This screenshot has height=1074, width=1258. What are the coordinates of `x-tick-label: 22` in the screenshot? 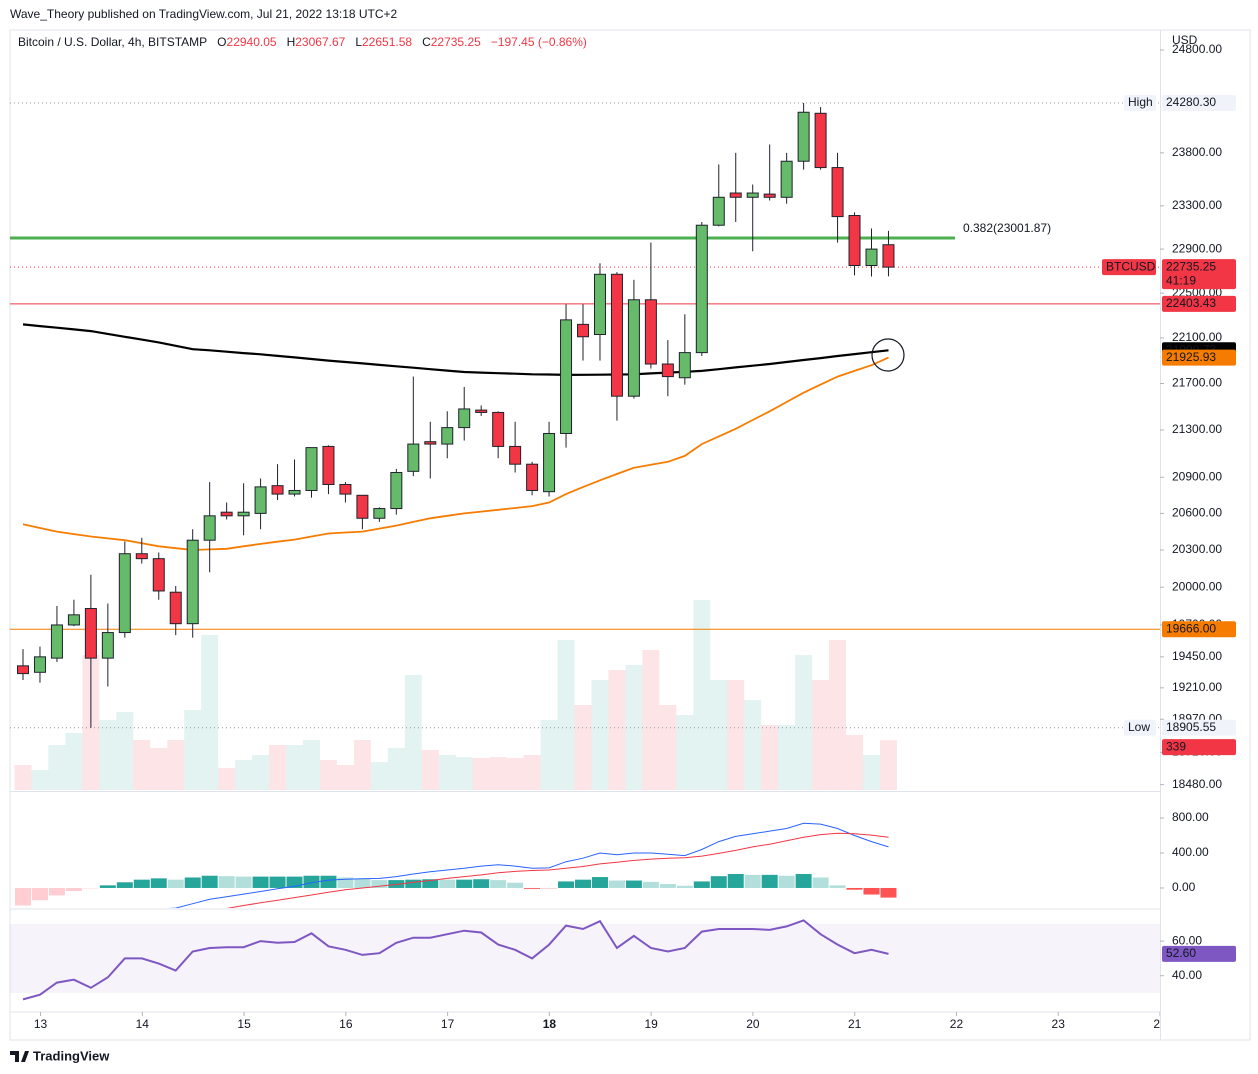 It's located at (957, 1024).